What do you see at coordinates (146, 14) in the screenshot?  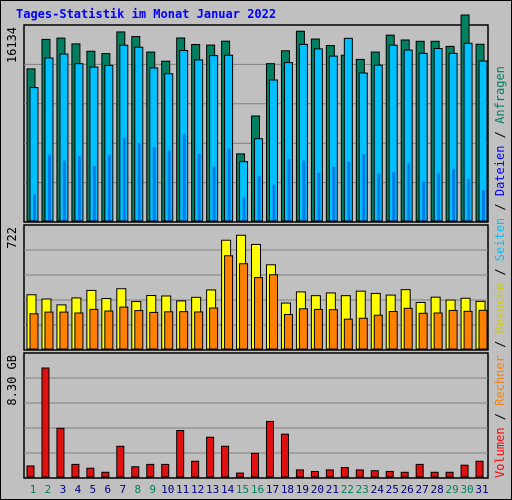 I see `chart-title: Tages-Statistik im Monat Januar 2022` at bounding box center [146, 14].